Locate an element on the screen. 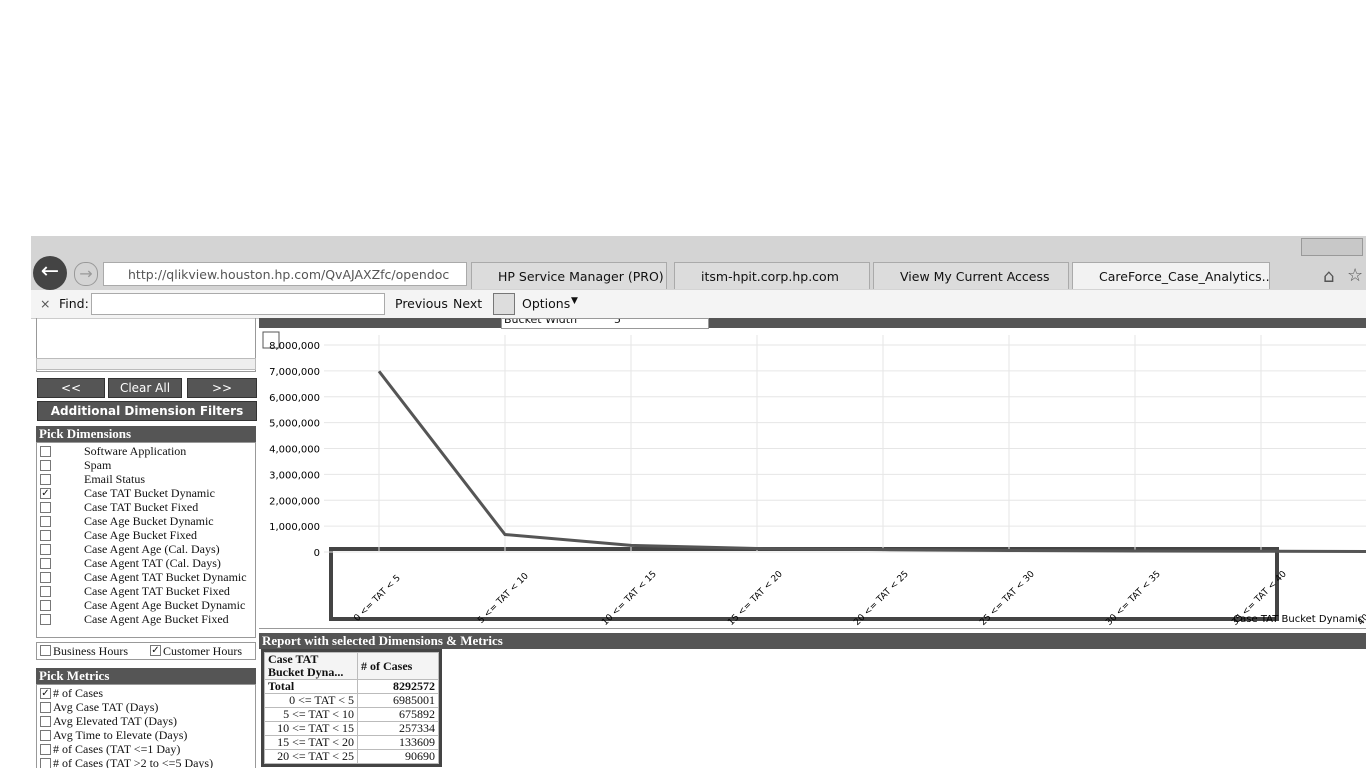 The width and height of the screenshot is (1366, 768). list-item: Case Agent TAT Bucket Dynamic is located at coordinates (165, 577).